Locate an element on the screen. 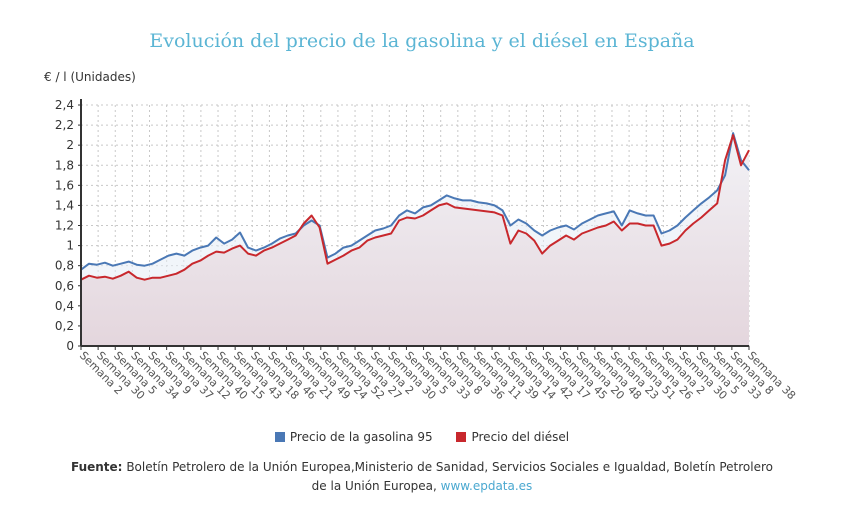  source-link: www.epdata.es is located at coordinates (486, 486).